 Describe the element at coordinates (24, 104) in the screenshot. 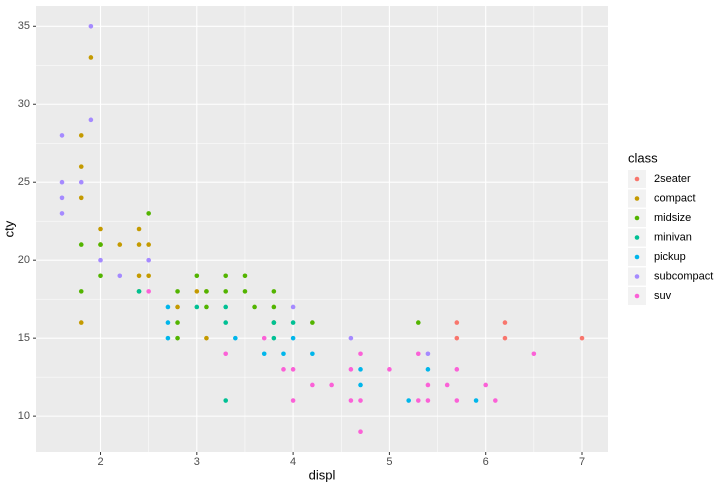

I see `y-tick-label: 30` at that location.